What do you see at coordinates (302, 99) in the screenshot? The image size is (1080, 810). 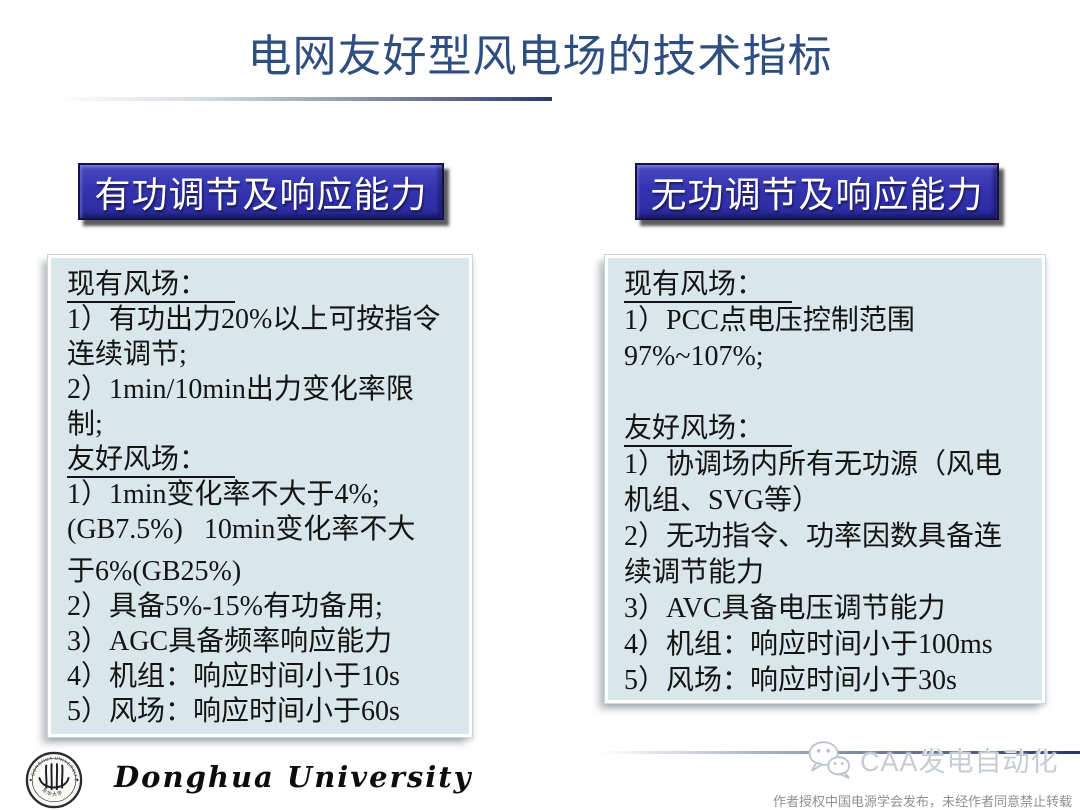 I see `title-underline-rule` at bounding box center [302, 99].